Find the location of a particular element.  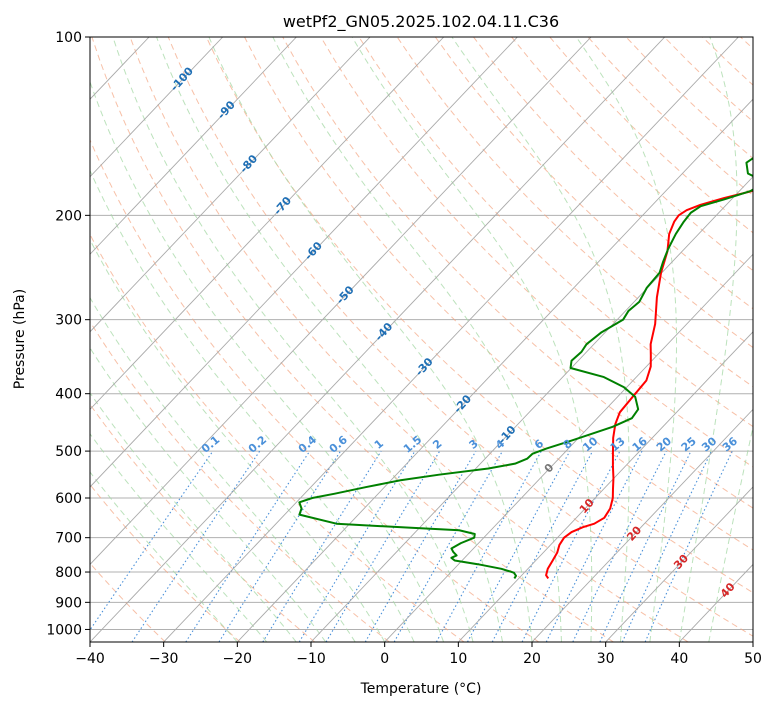

x-tick-label: 40 is located at coordinates (679, 659).